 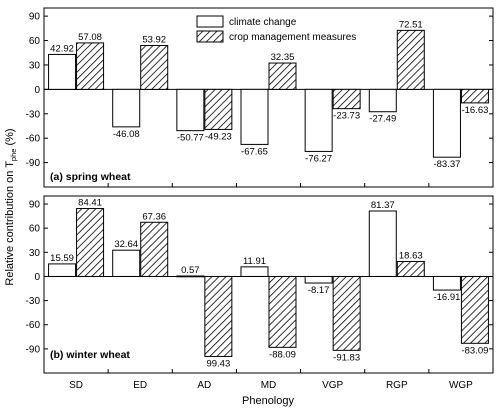 What do you see at coordinates (474, 350) in the screenshot?
I see `data-label: -83.09` at bounding box center [474, 350].